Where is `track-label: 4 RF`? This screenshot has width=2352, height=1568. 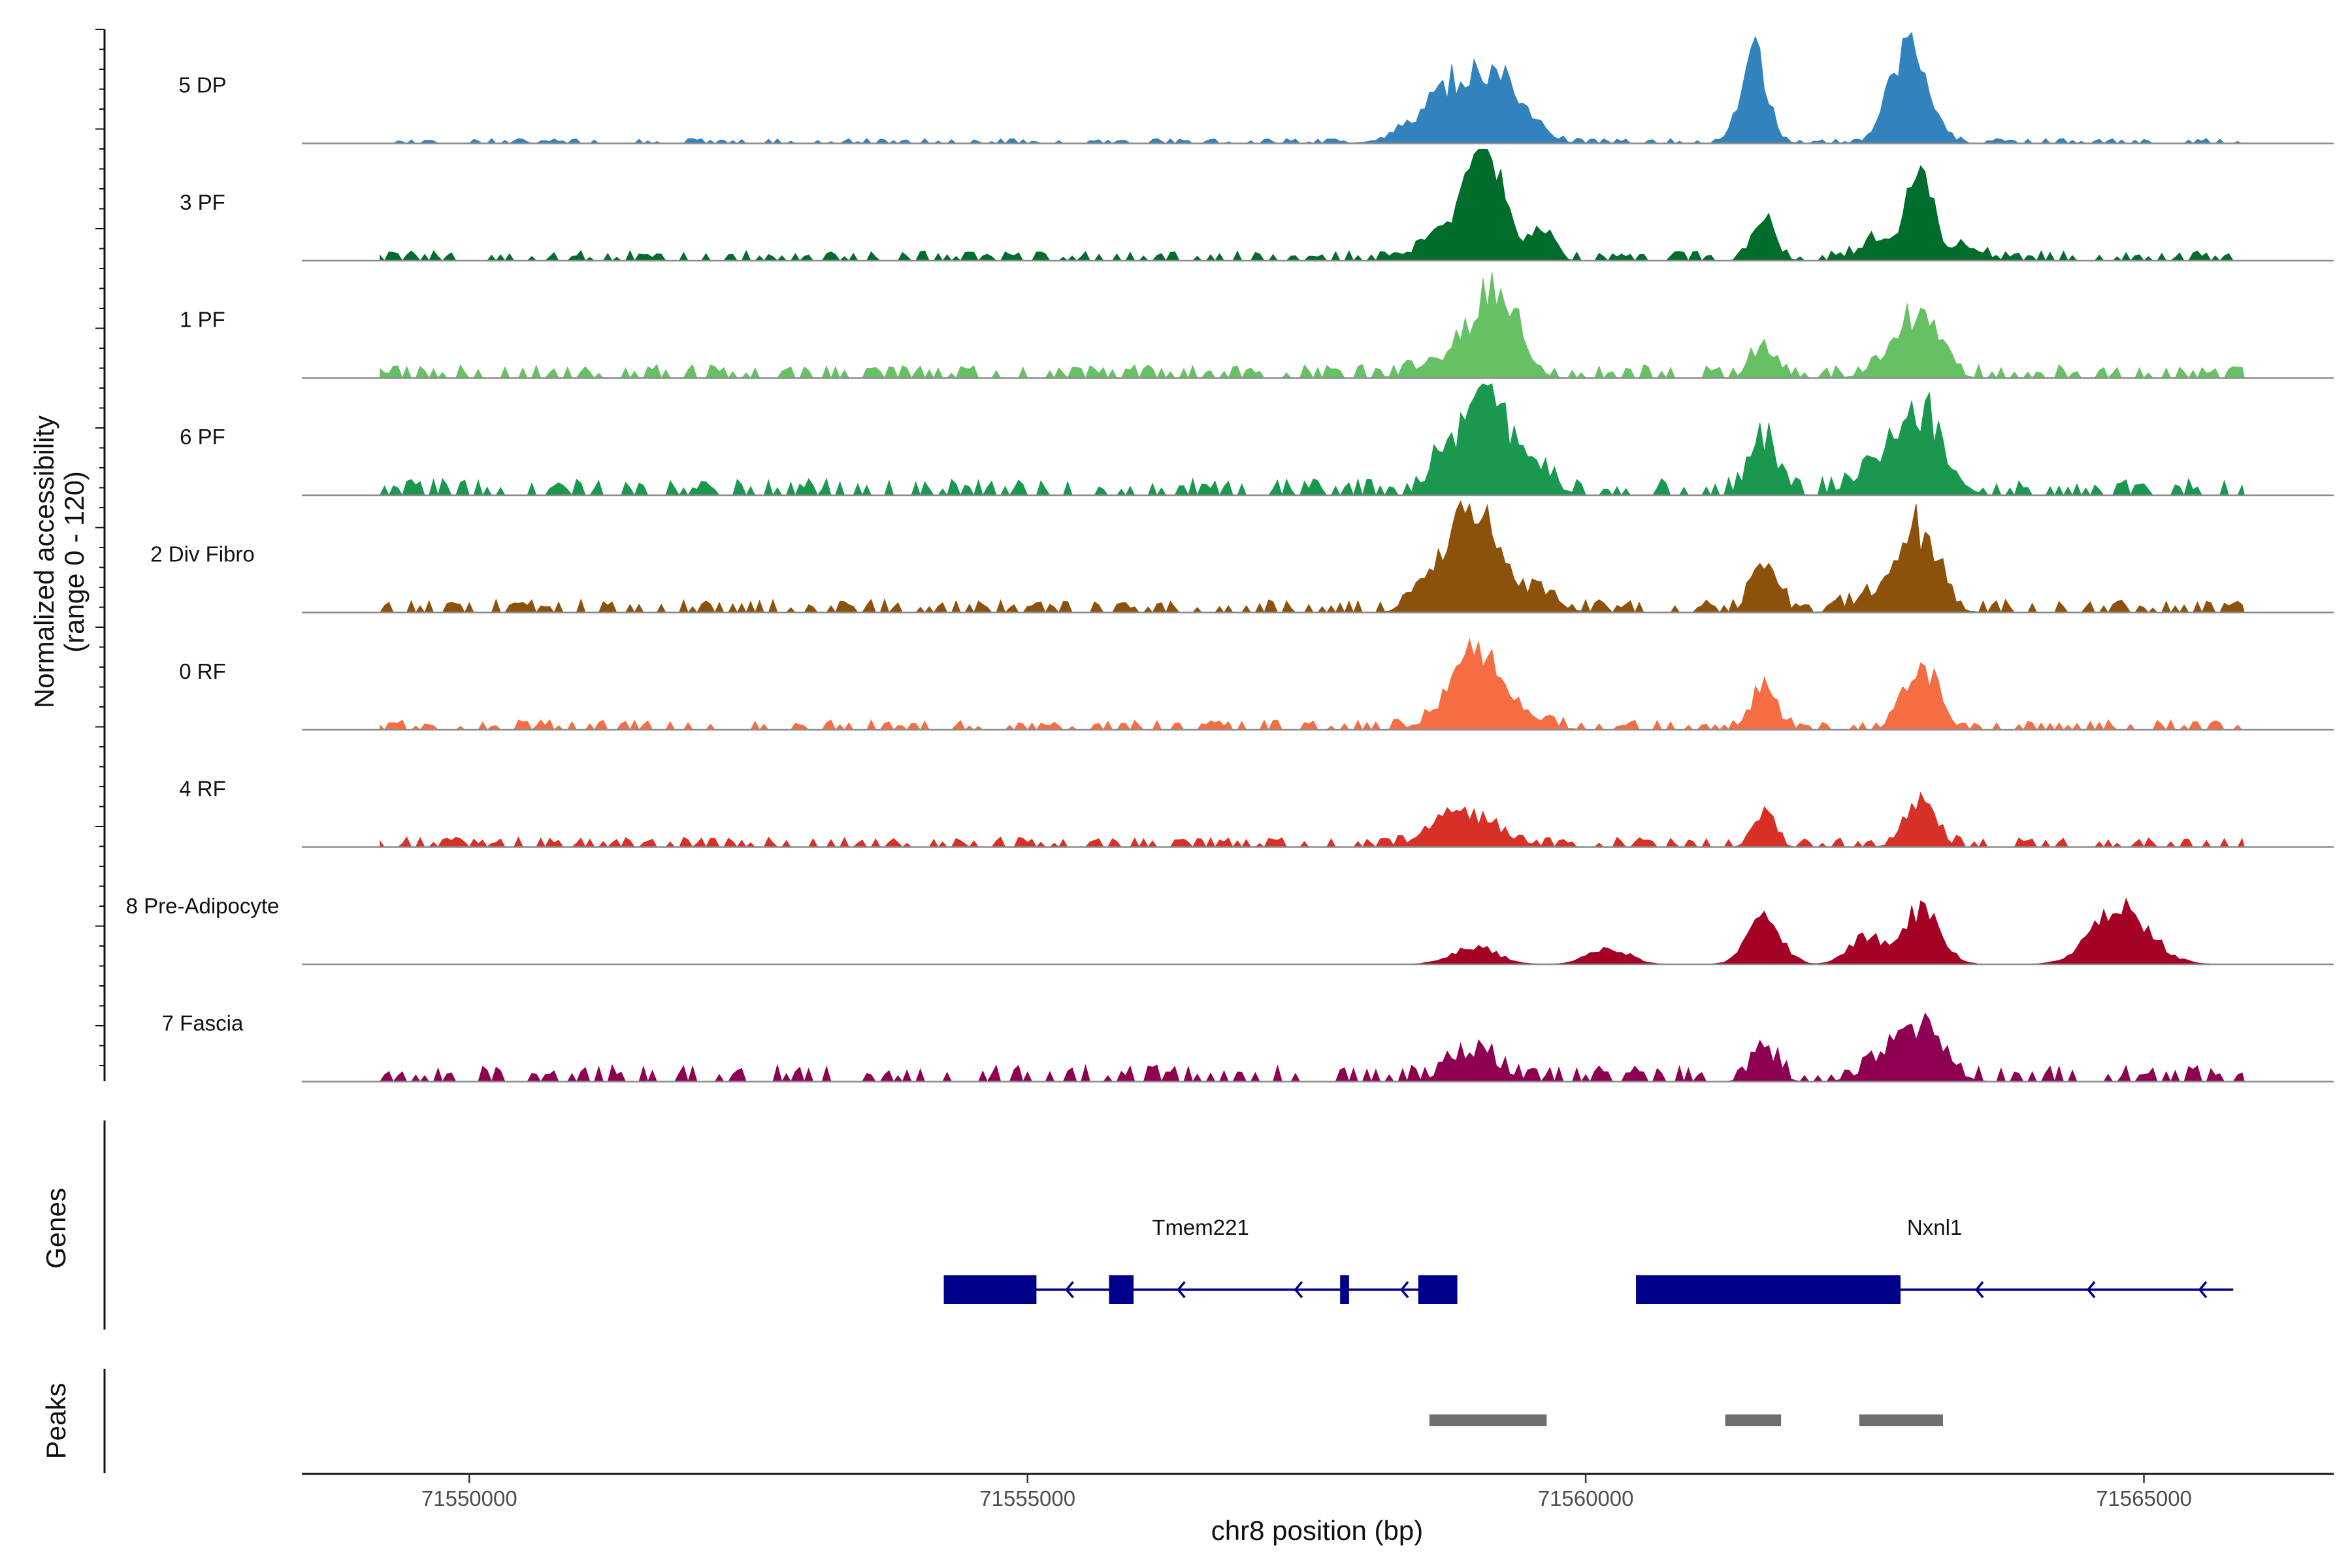 track-label: 4 RF is located at coordinates (202, 789).